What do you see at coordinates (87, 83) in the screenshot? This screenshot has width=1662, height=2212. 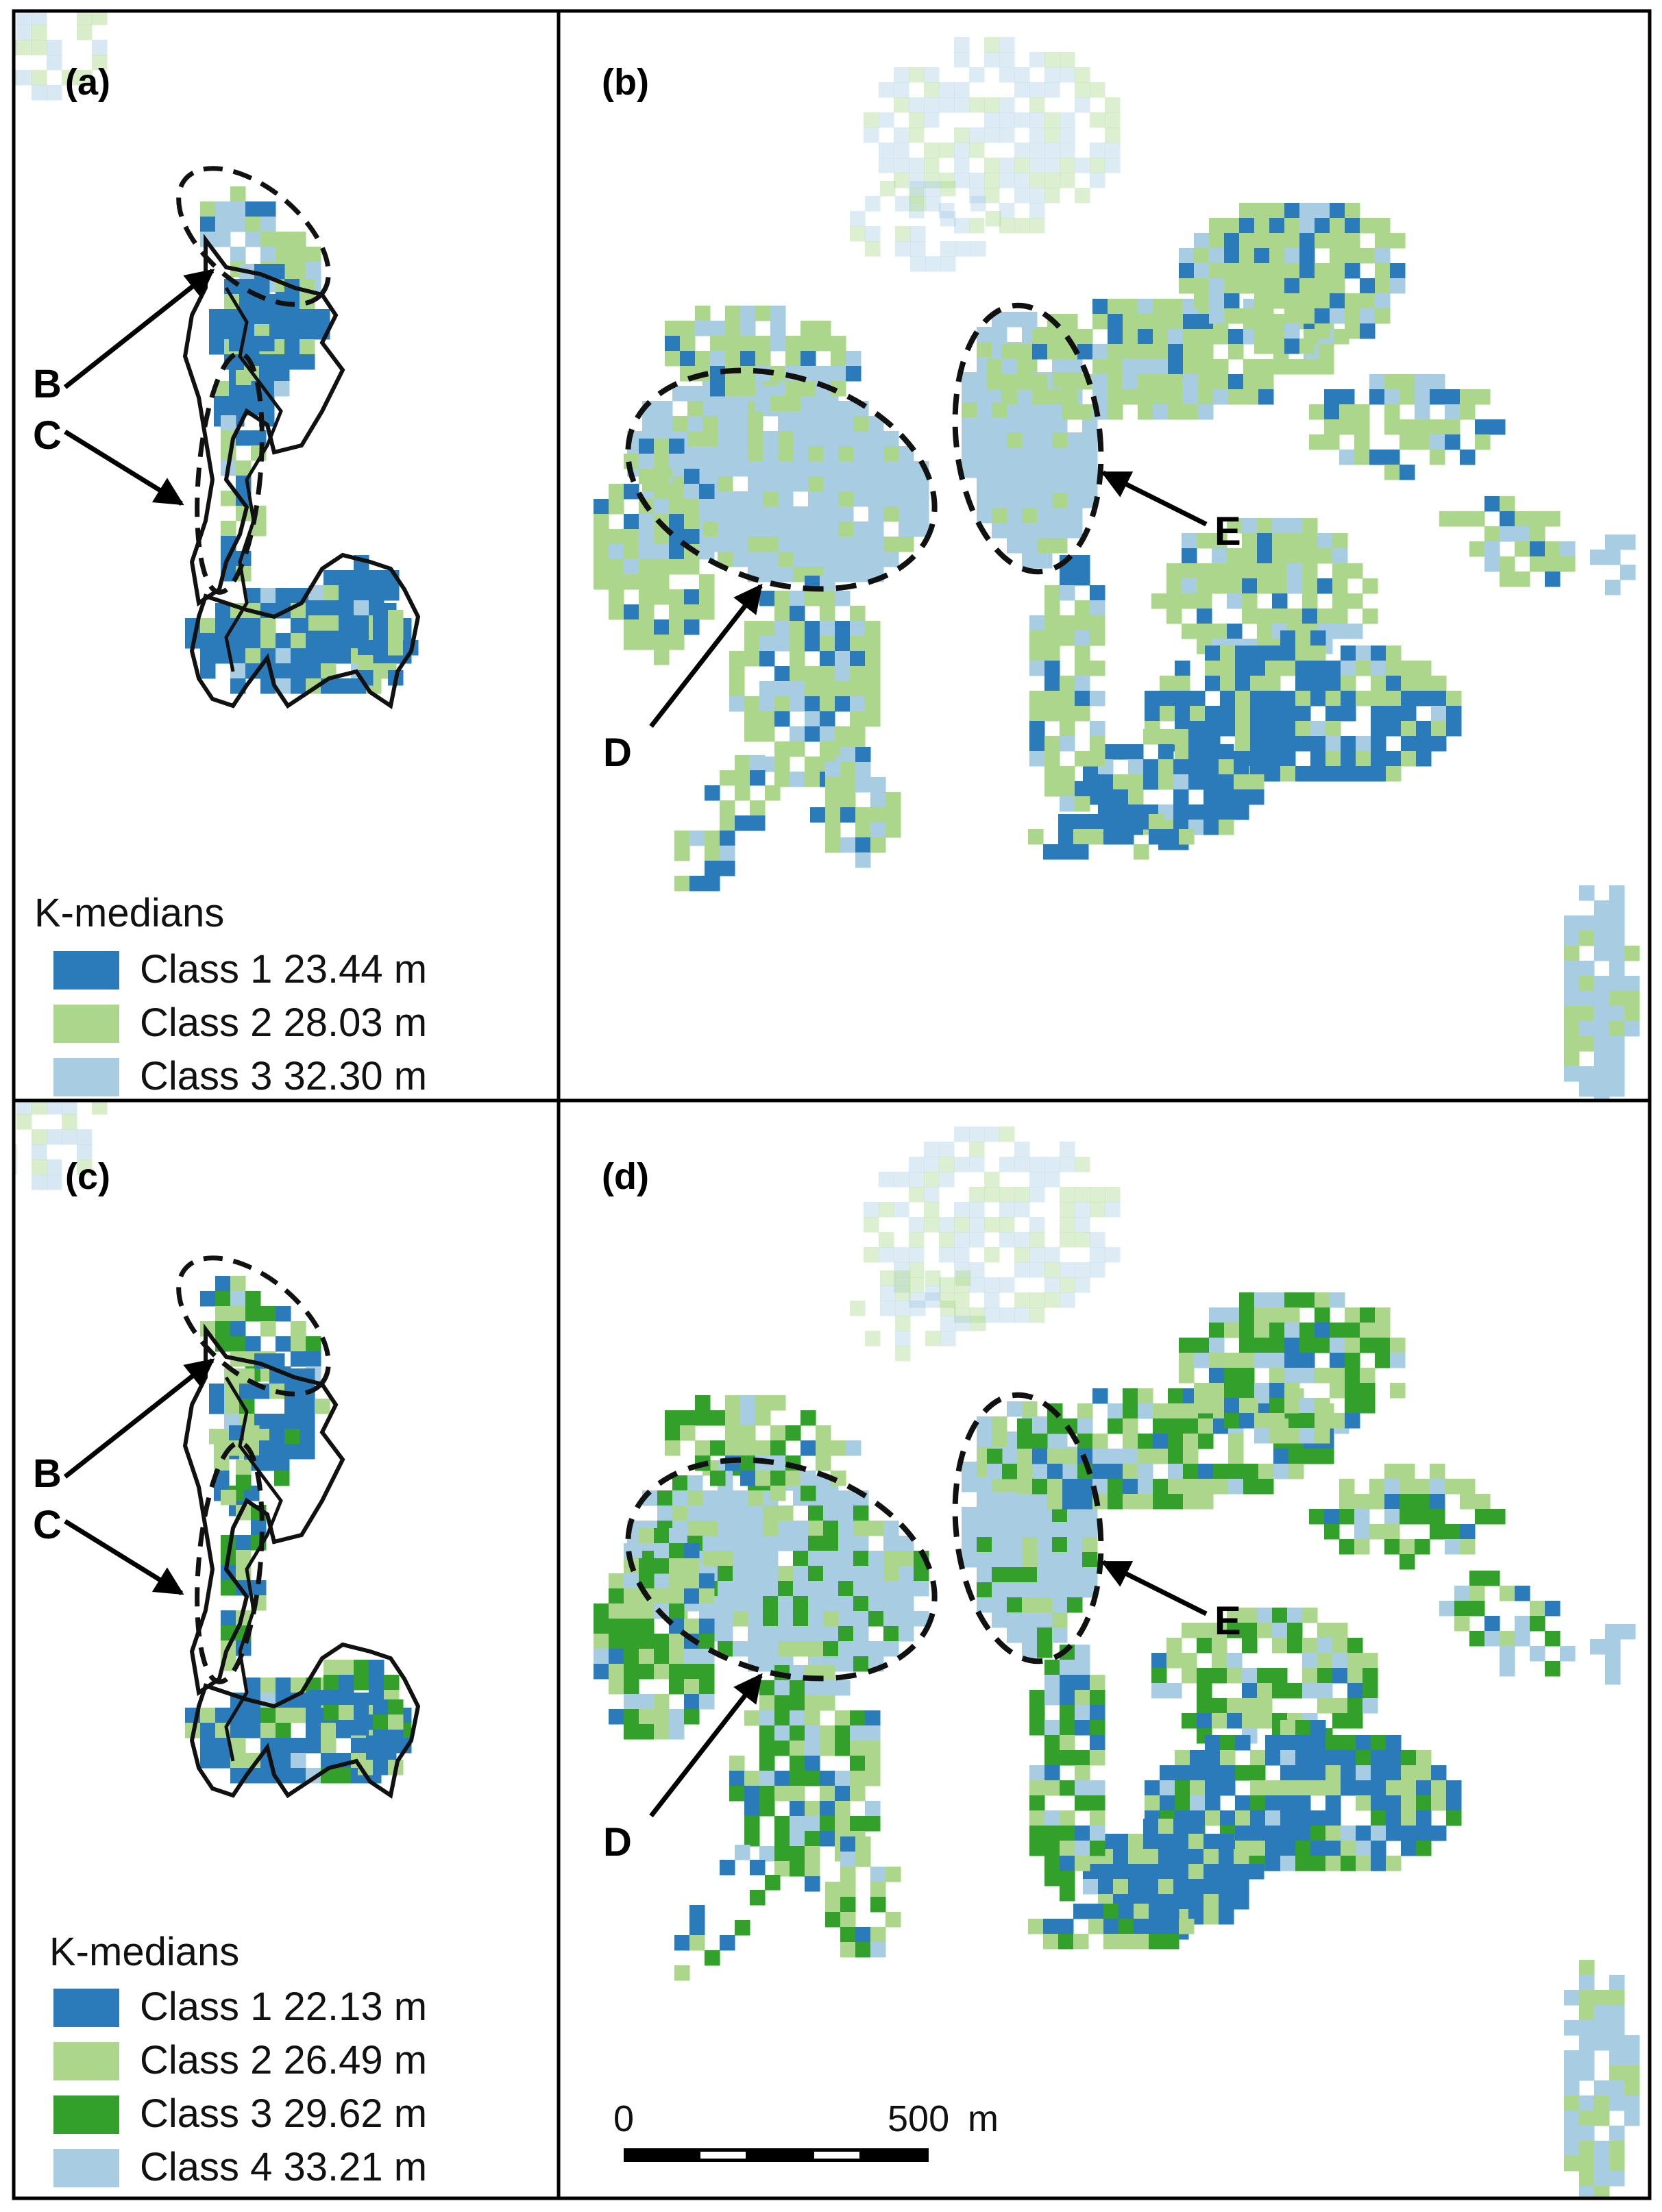 I see `panel-a-label: (a)` at bounding box center [87, 83].